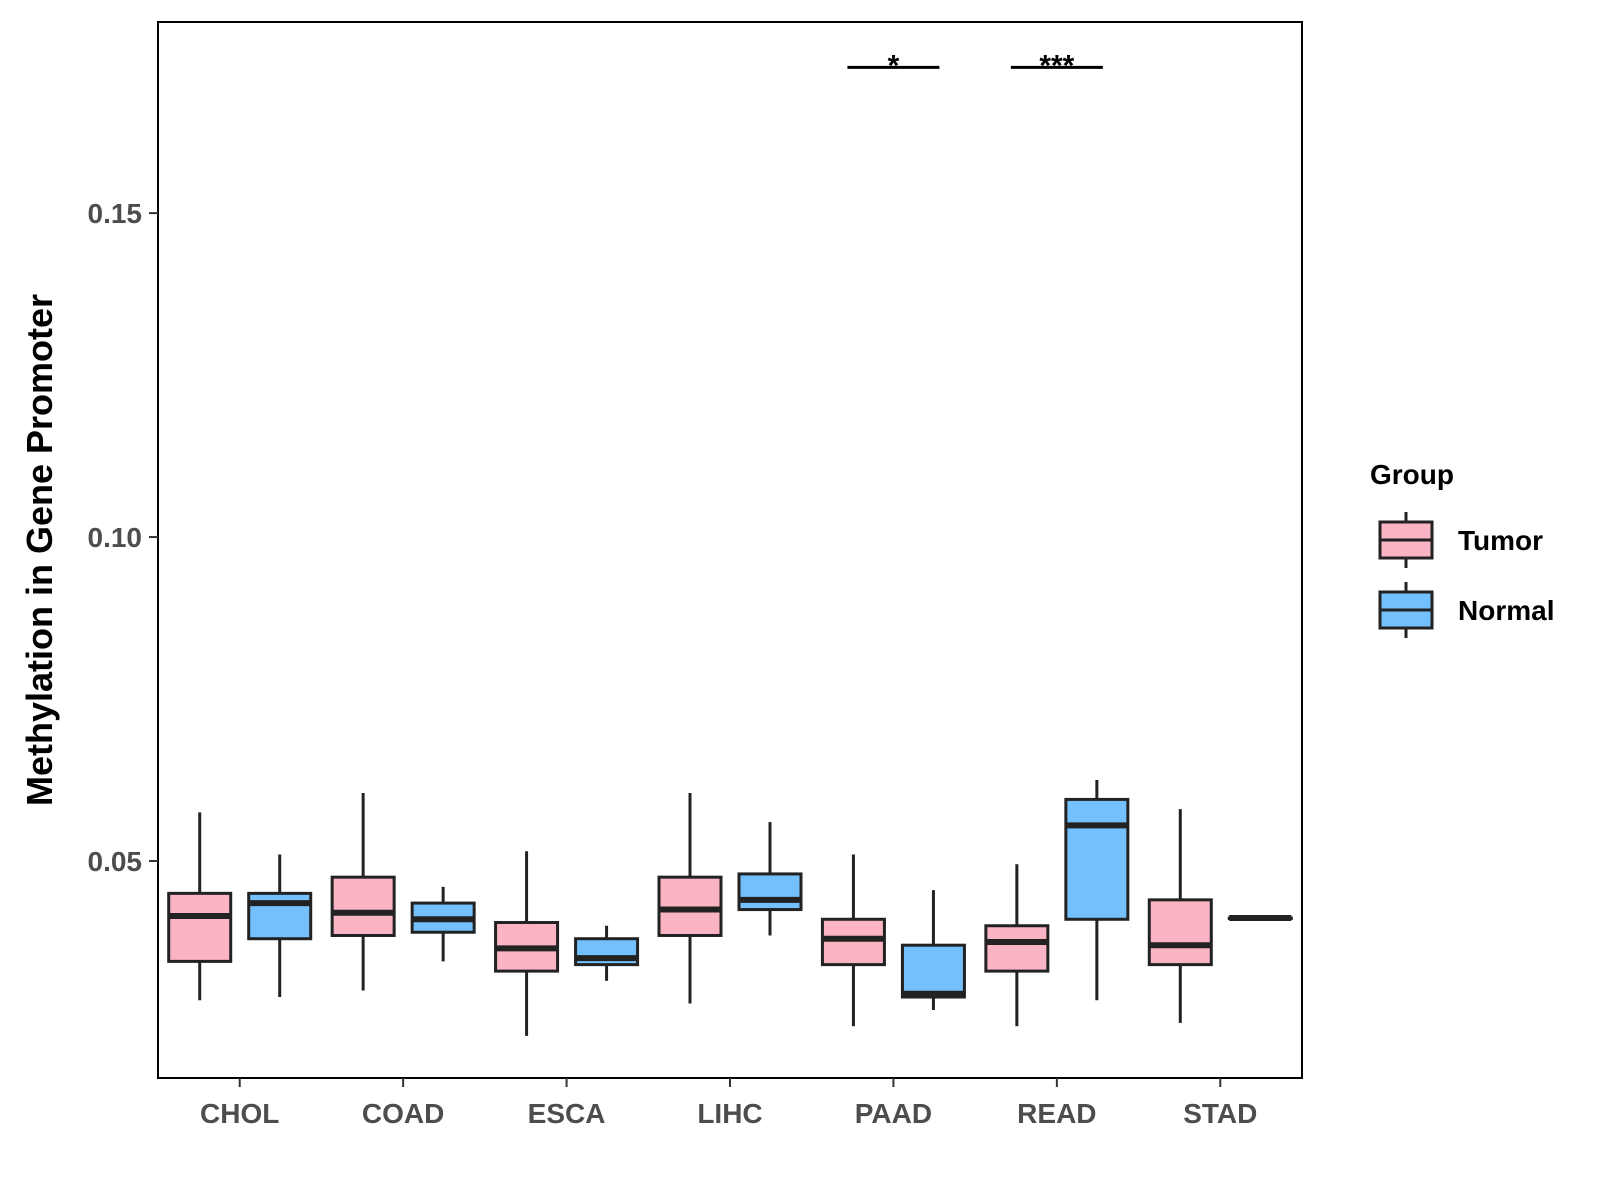 The width and height of the screenshot is (1600, 1200). I want to click on box-tumor-paad, so click(853, 940).